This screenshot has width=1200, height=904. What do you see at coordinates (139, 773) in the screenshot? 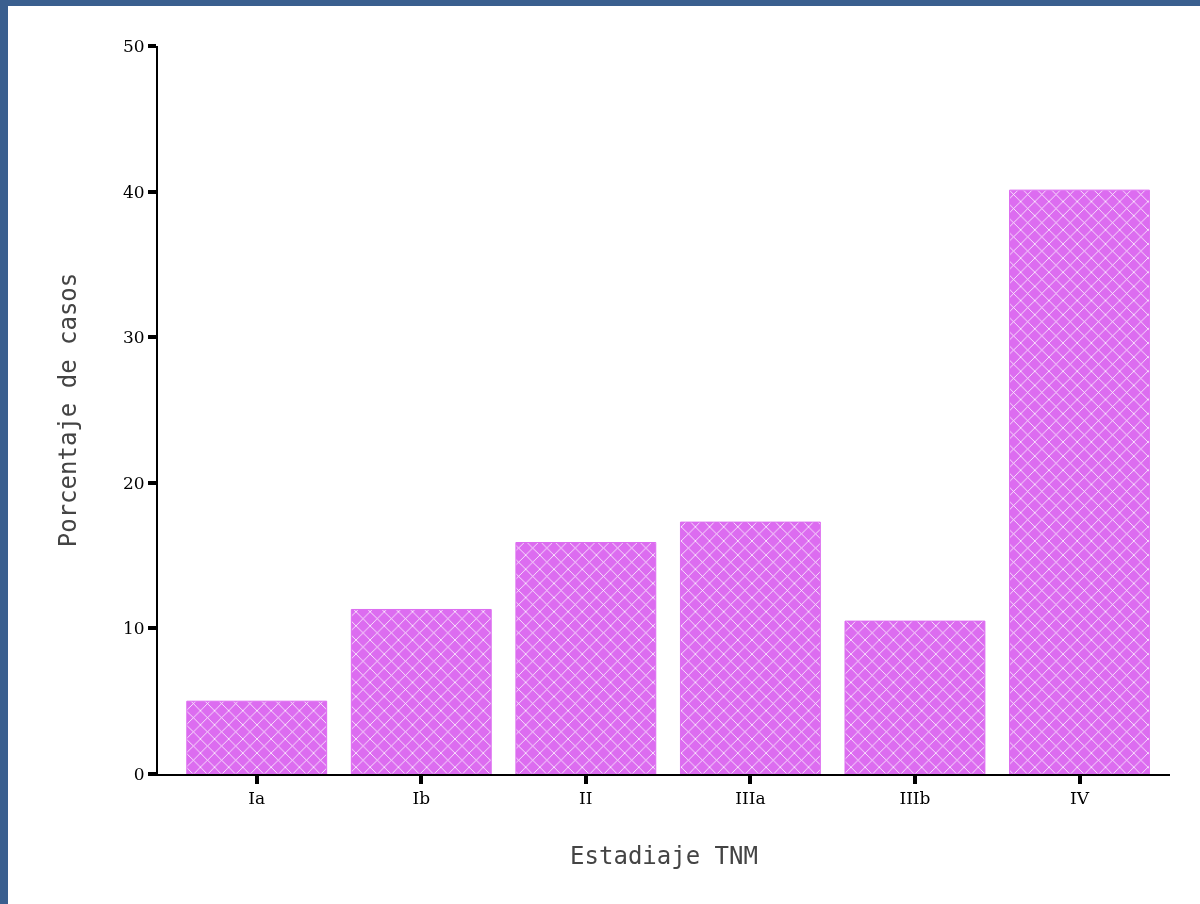
I see `y-tick-label: 0` at bounding box center [139, 773].